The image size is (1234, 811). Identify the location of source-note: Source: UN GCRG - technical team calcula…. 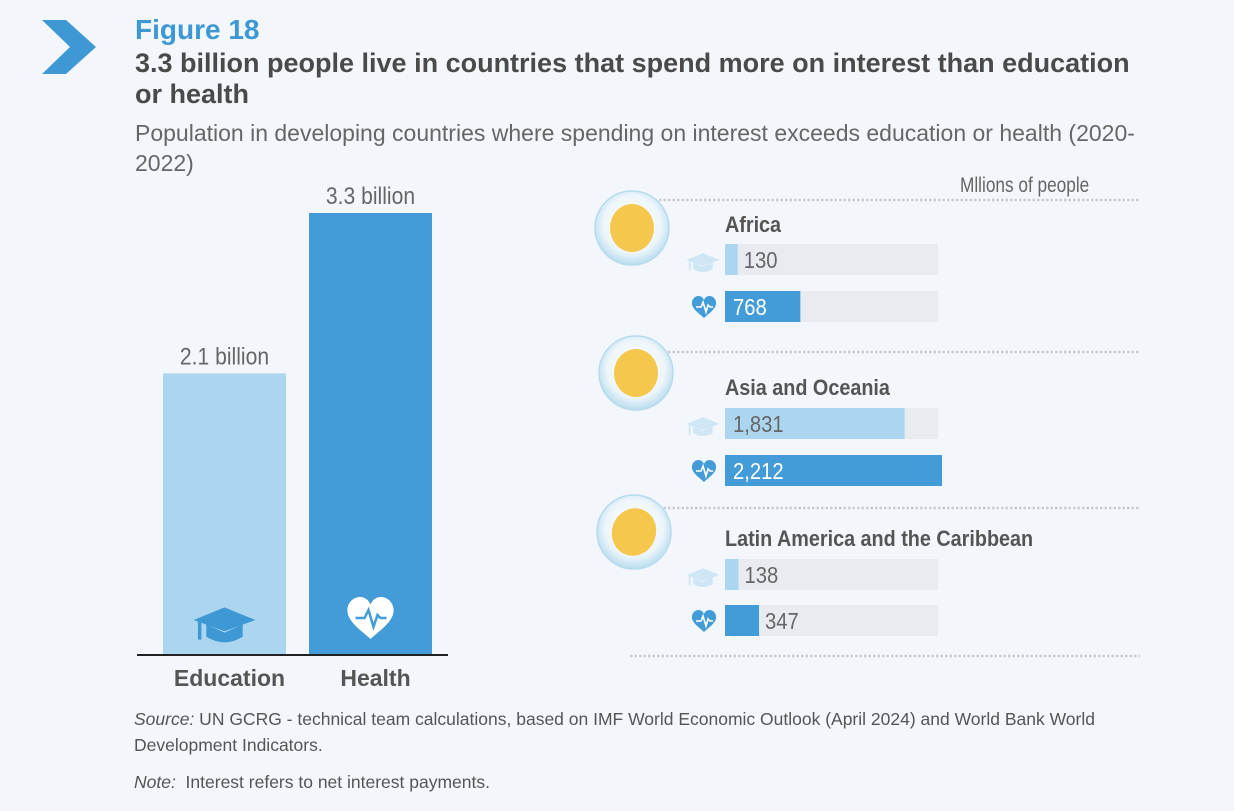
(634, 732).